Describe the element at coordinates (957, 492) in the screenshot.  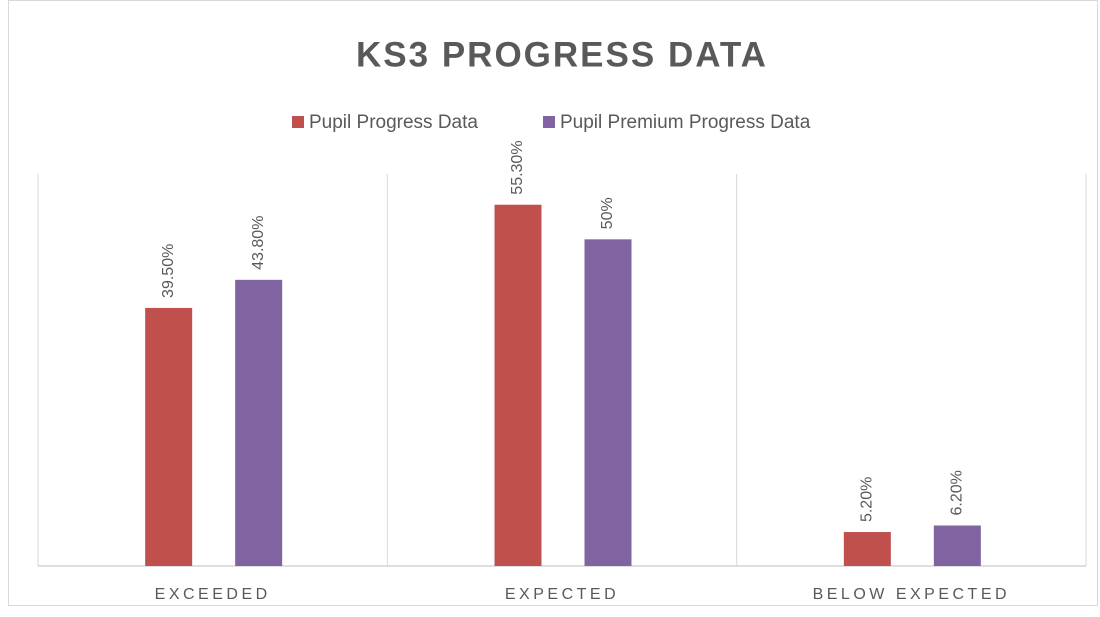
I see `data-label: 6.20%` at that location.